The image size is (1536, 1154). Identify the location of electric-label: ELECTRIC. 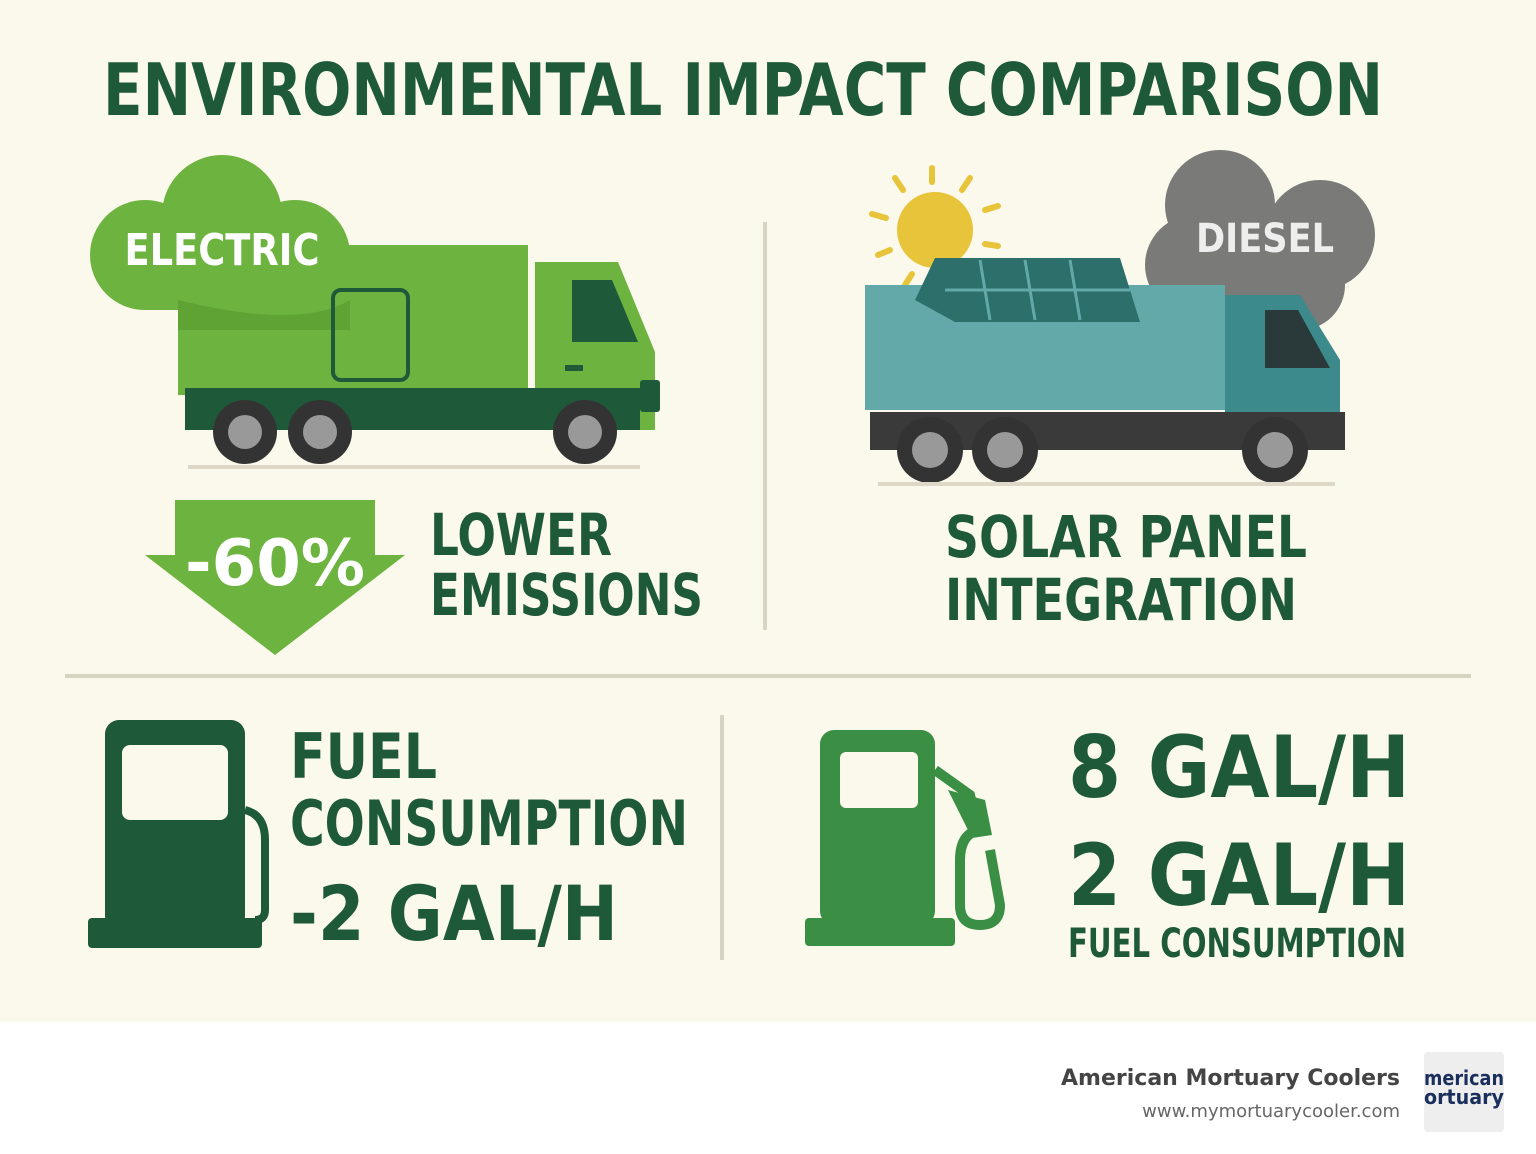
(222, 250).